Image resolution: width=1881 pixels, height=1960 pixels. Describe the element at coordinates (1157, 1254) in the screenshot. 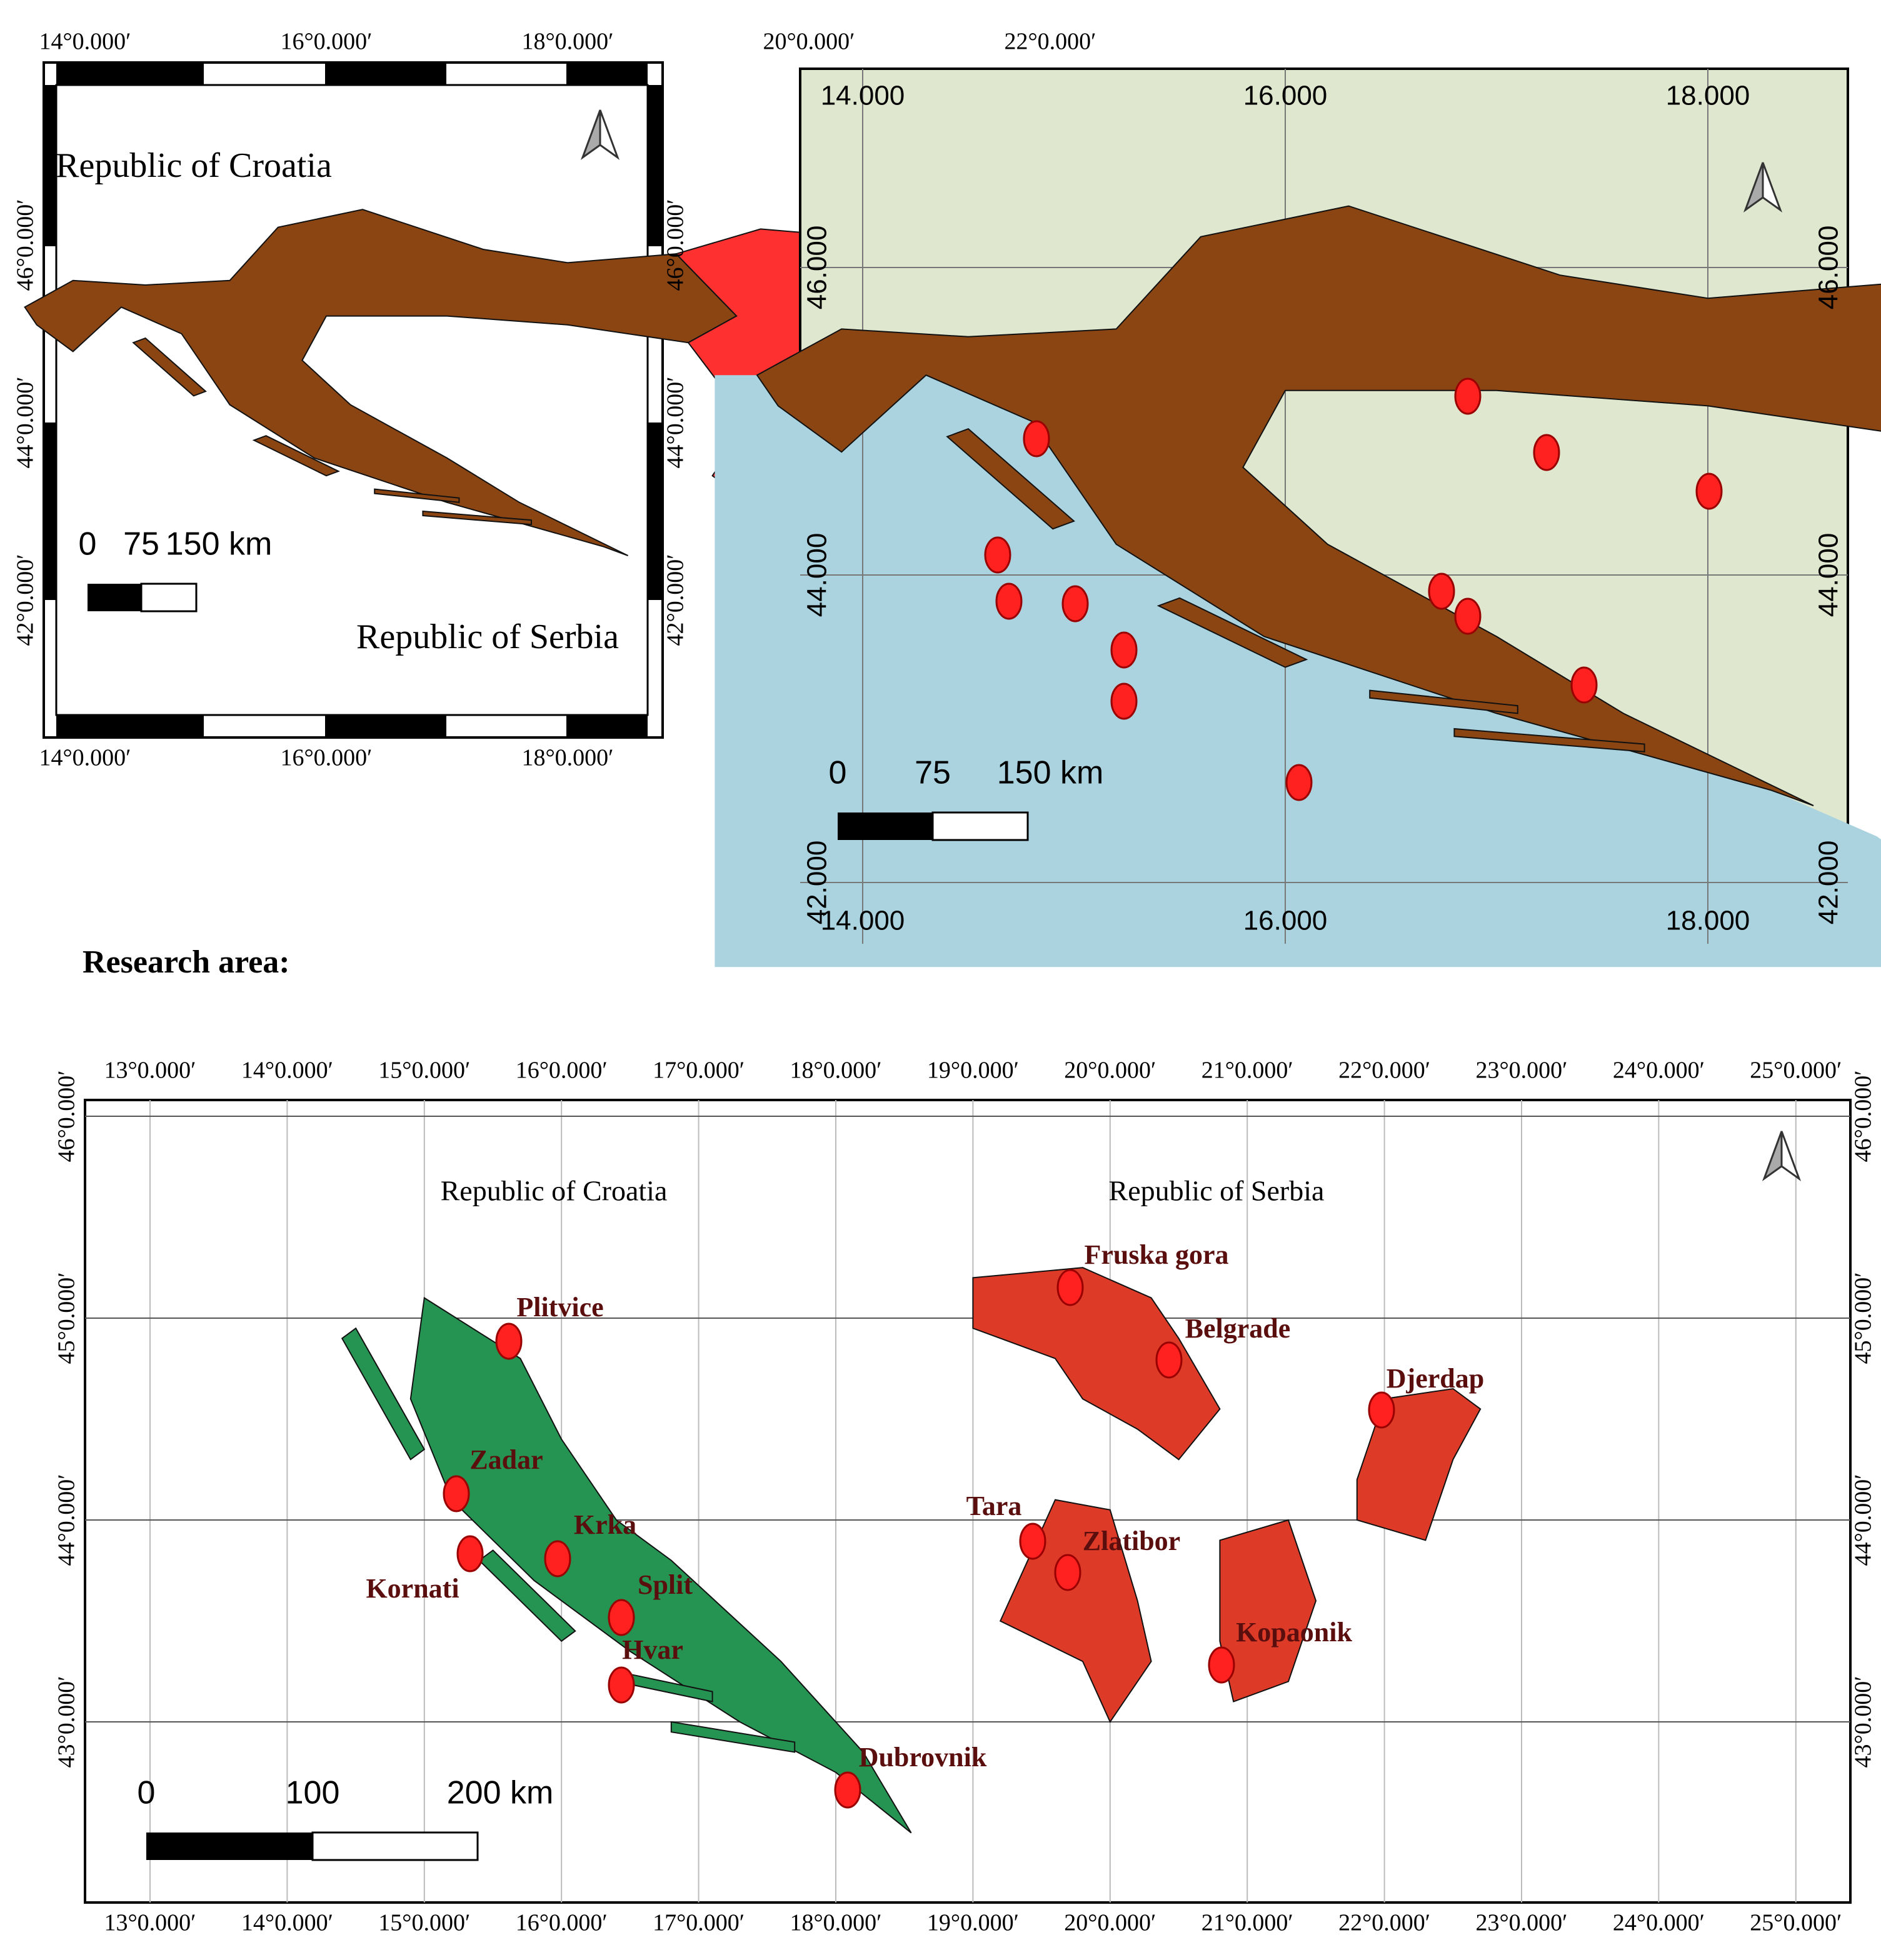

I see `place-label: Fruska gora` at that location.